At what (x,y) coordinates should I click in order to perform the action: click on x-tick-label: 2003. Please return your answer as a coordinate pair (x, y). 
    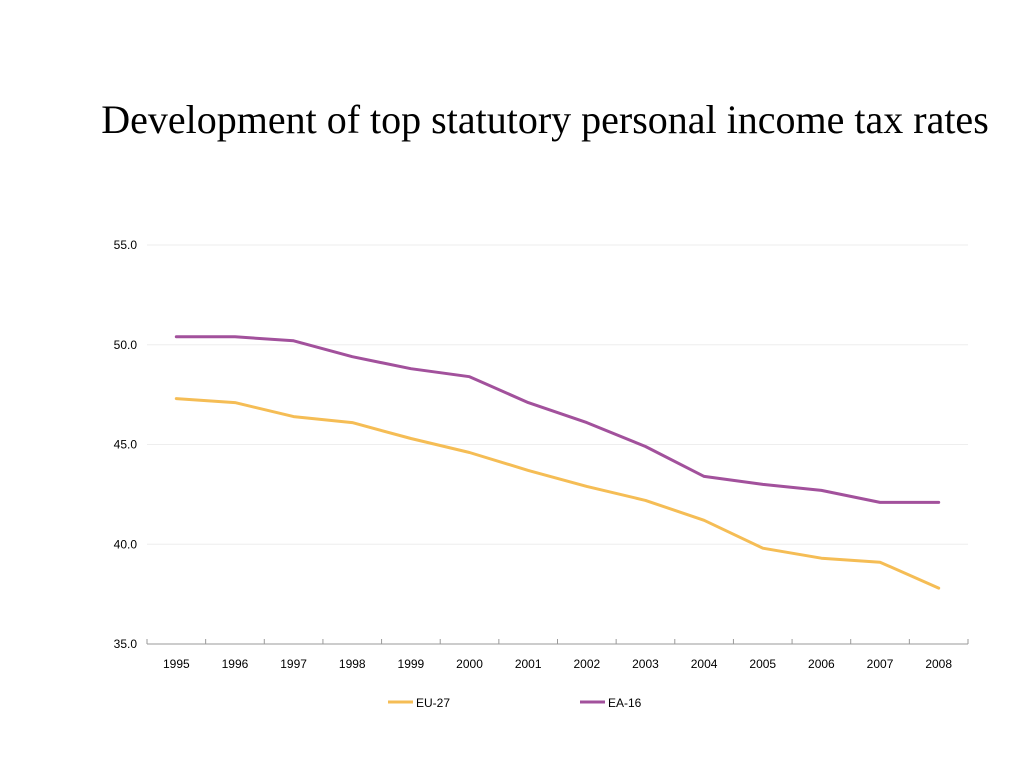
    Looking at the image, I should click on (645, 664).